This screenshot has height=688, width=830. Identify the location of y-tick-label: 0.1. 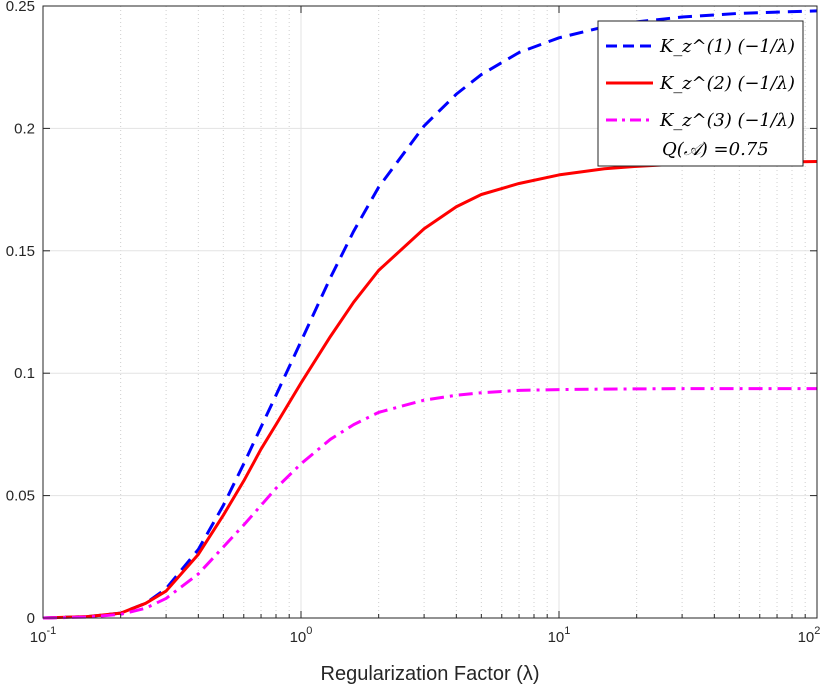
(24, 373).